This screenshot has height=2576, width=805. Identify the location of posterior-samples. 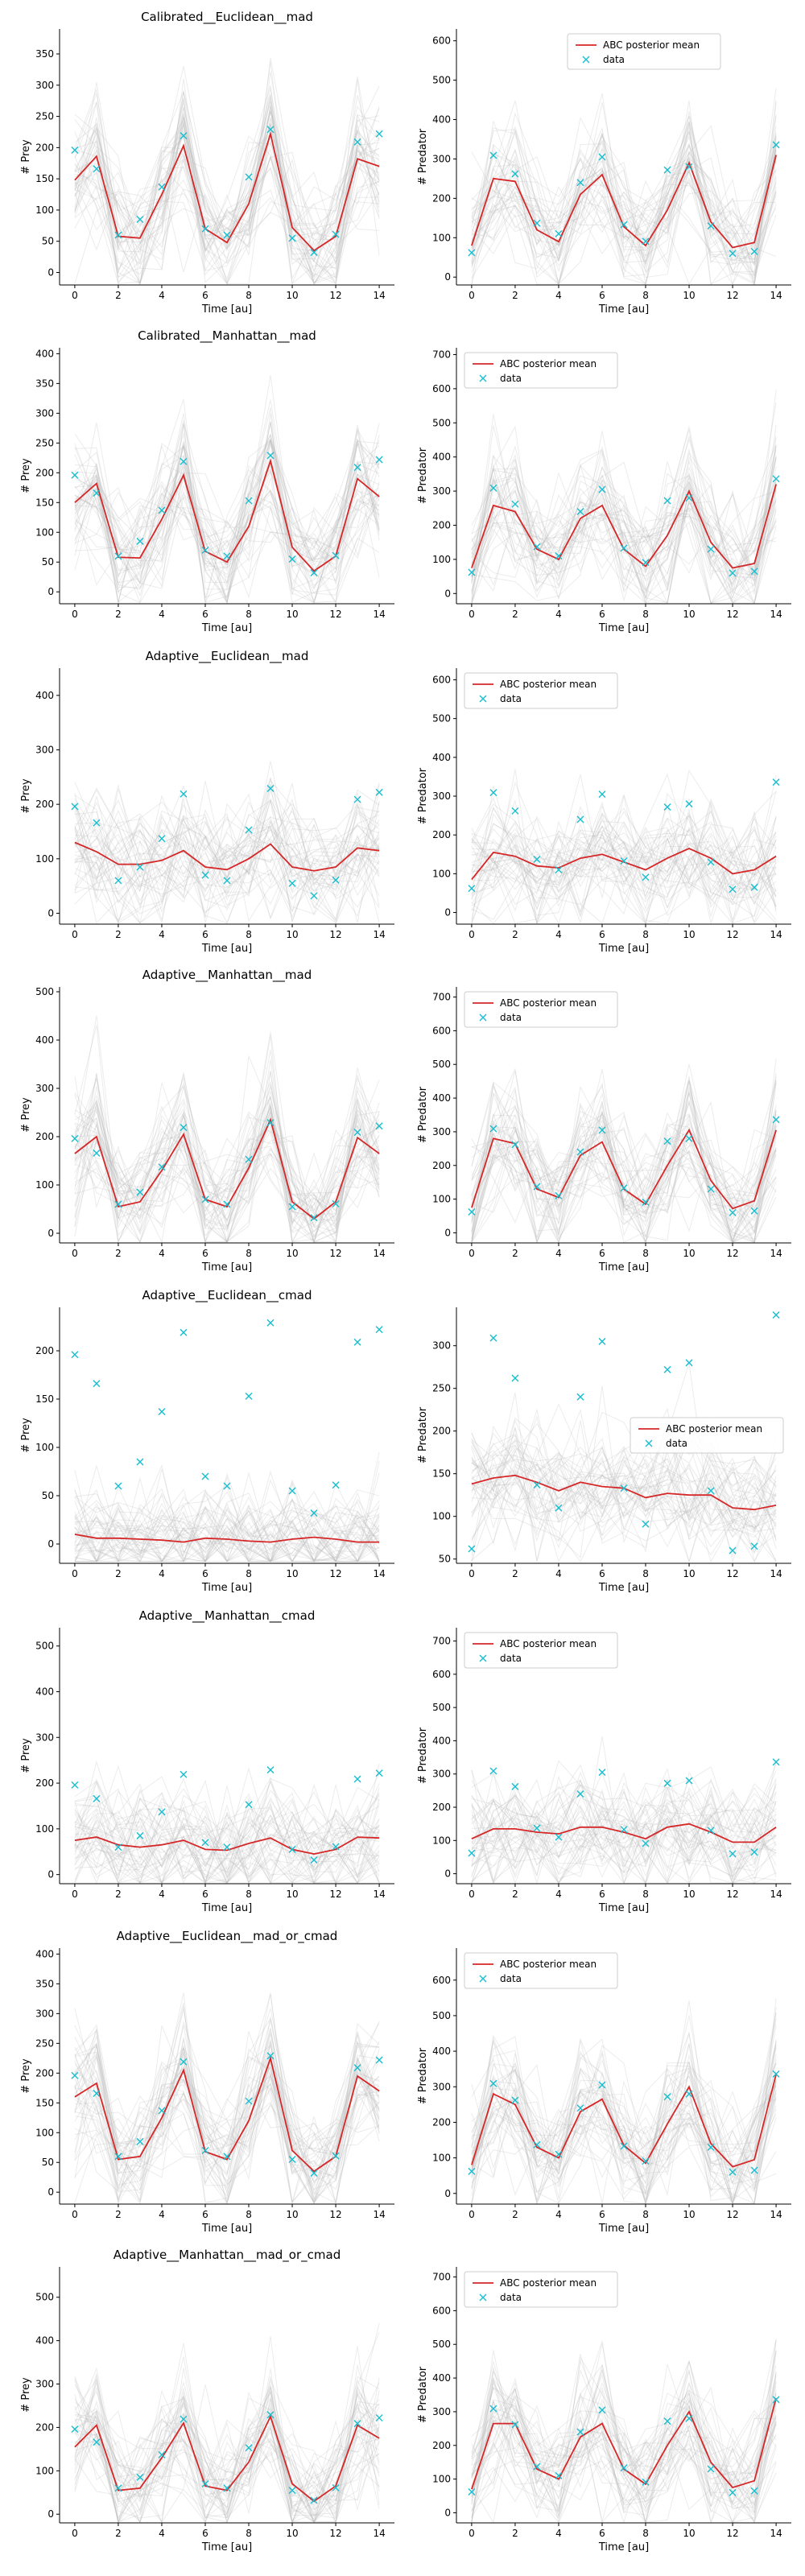
(227, 2098).